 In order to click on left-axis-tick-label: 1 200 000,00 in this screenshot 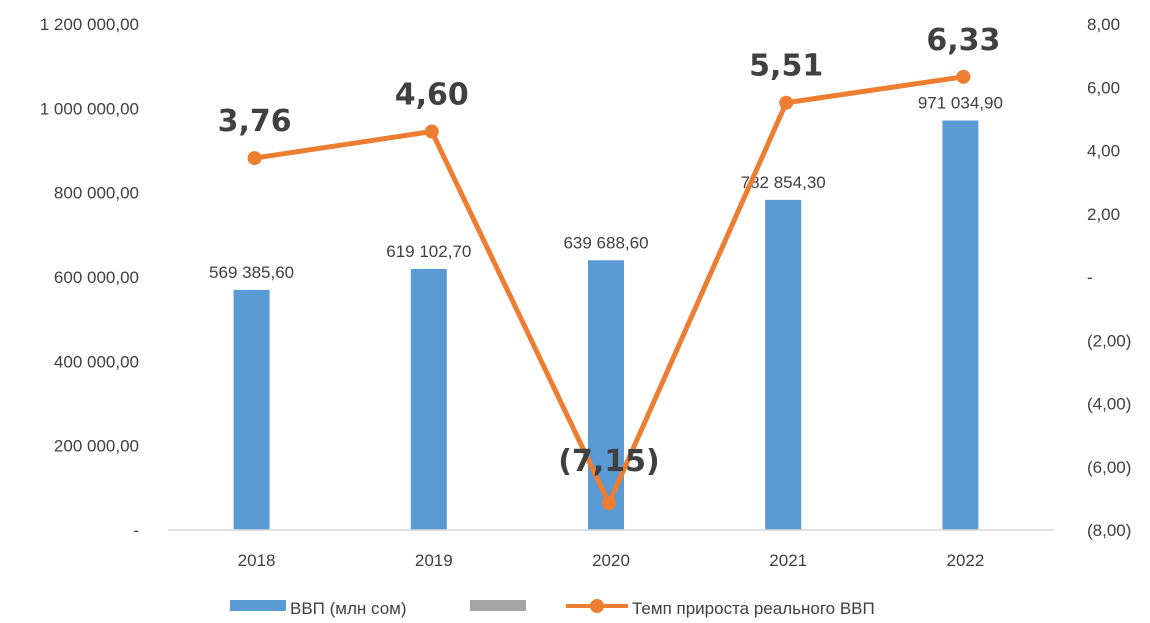, I will do `click(89, 24)`.